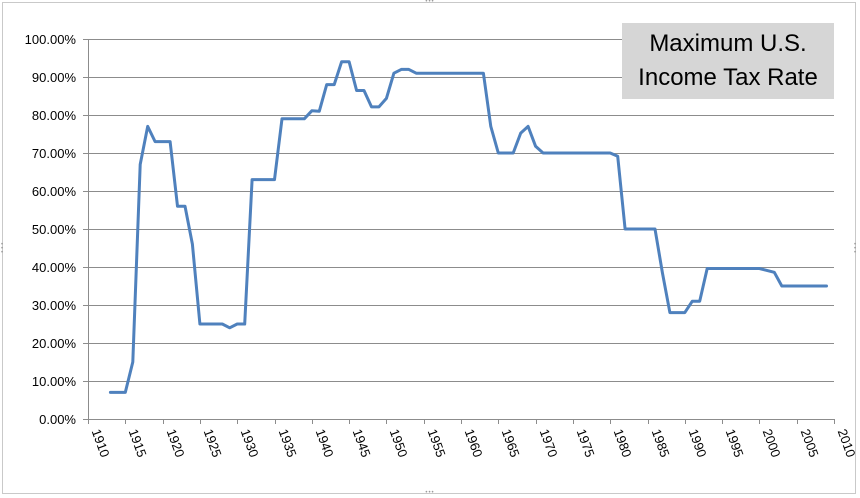 The width and height of the screenshot is (860, 498). What do you see at coordinates (213, 443) in the screenshot?
I see `x-tick-label: 1925` at bounding box center [213, 443].